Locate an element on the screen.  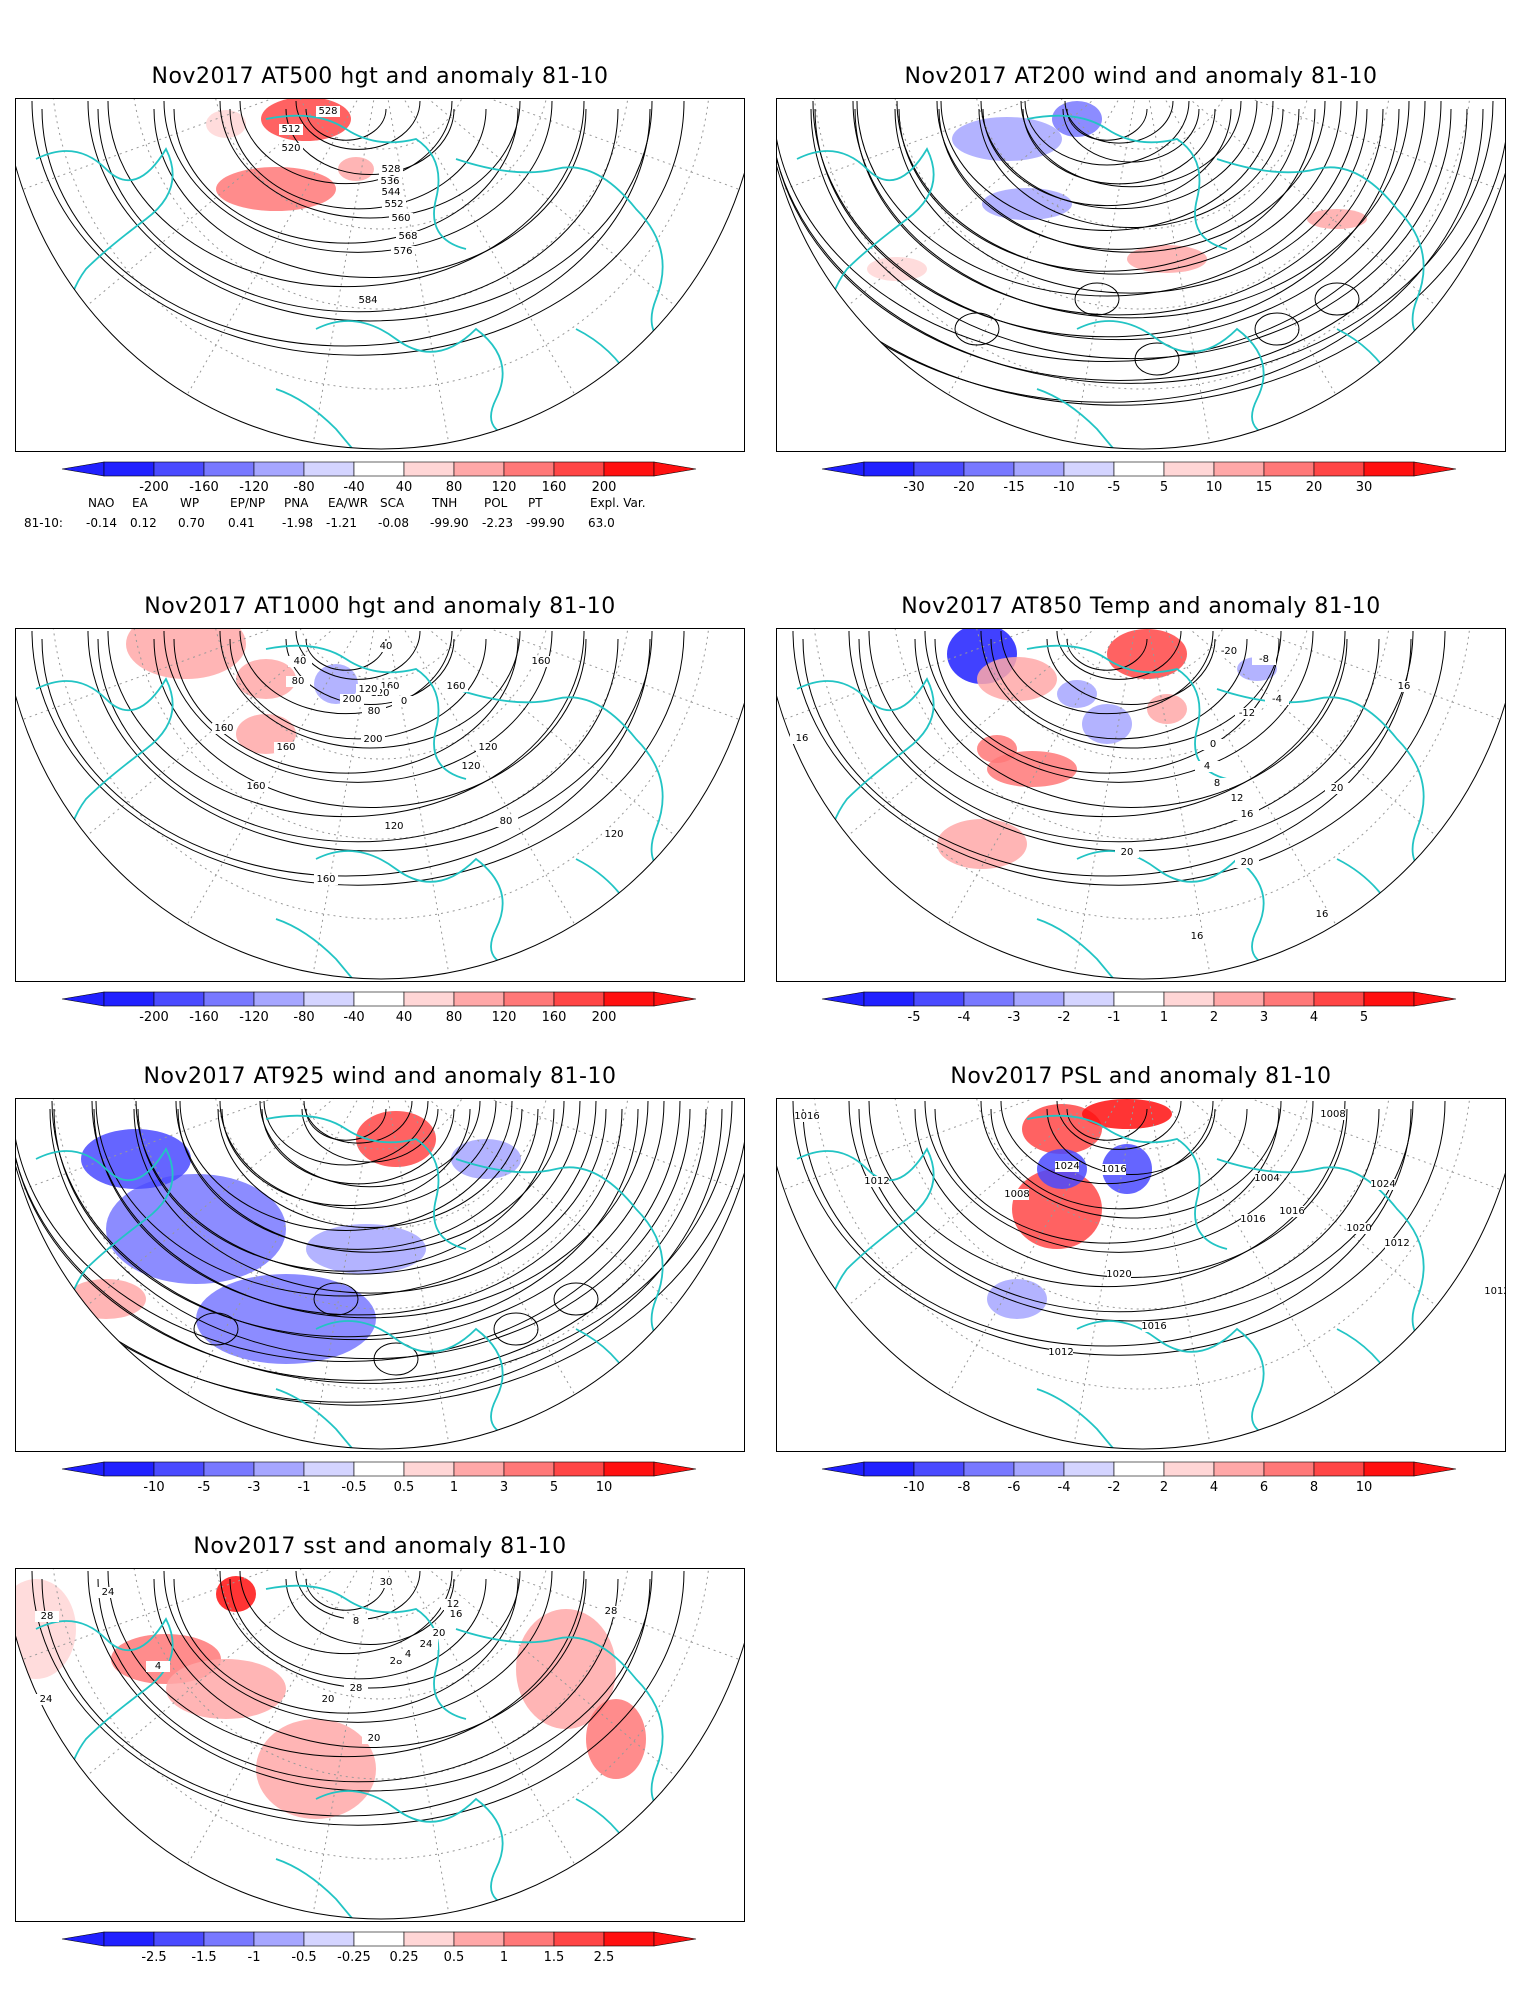
colorbar-tick-label: 4 is located at coordinates (1214, 1487).